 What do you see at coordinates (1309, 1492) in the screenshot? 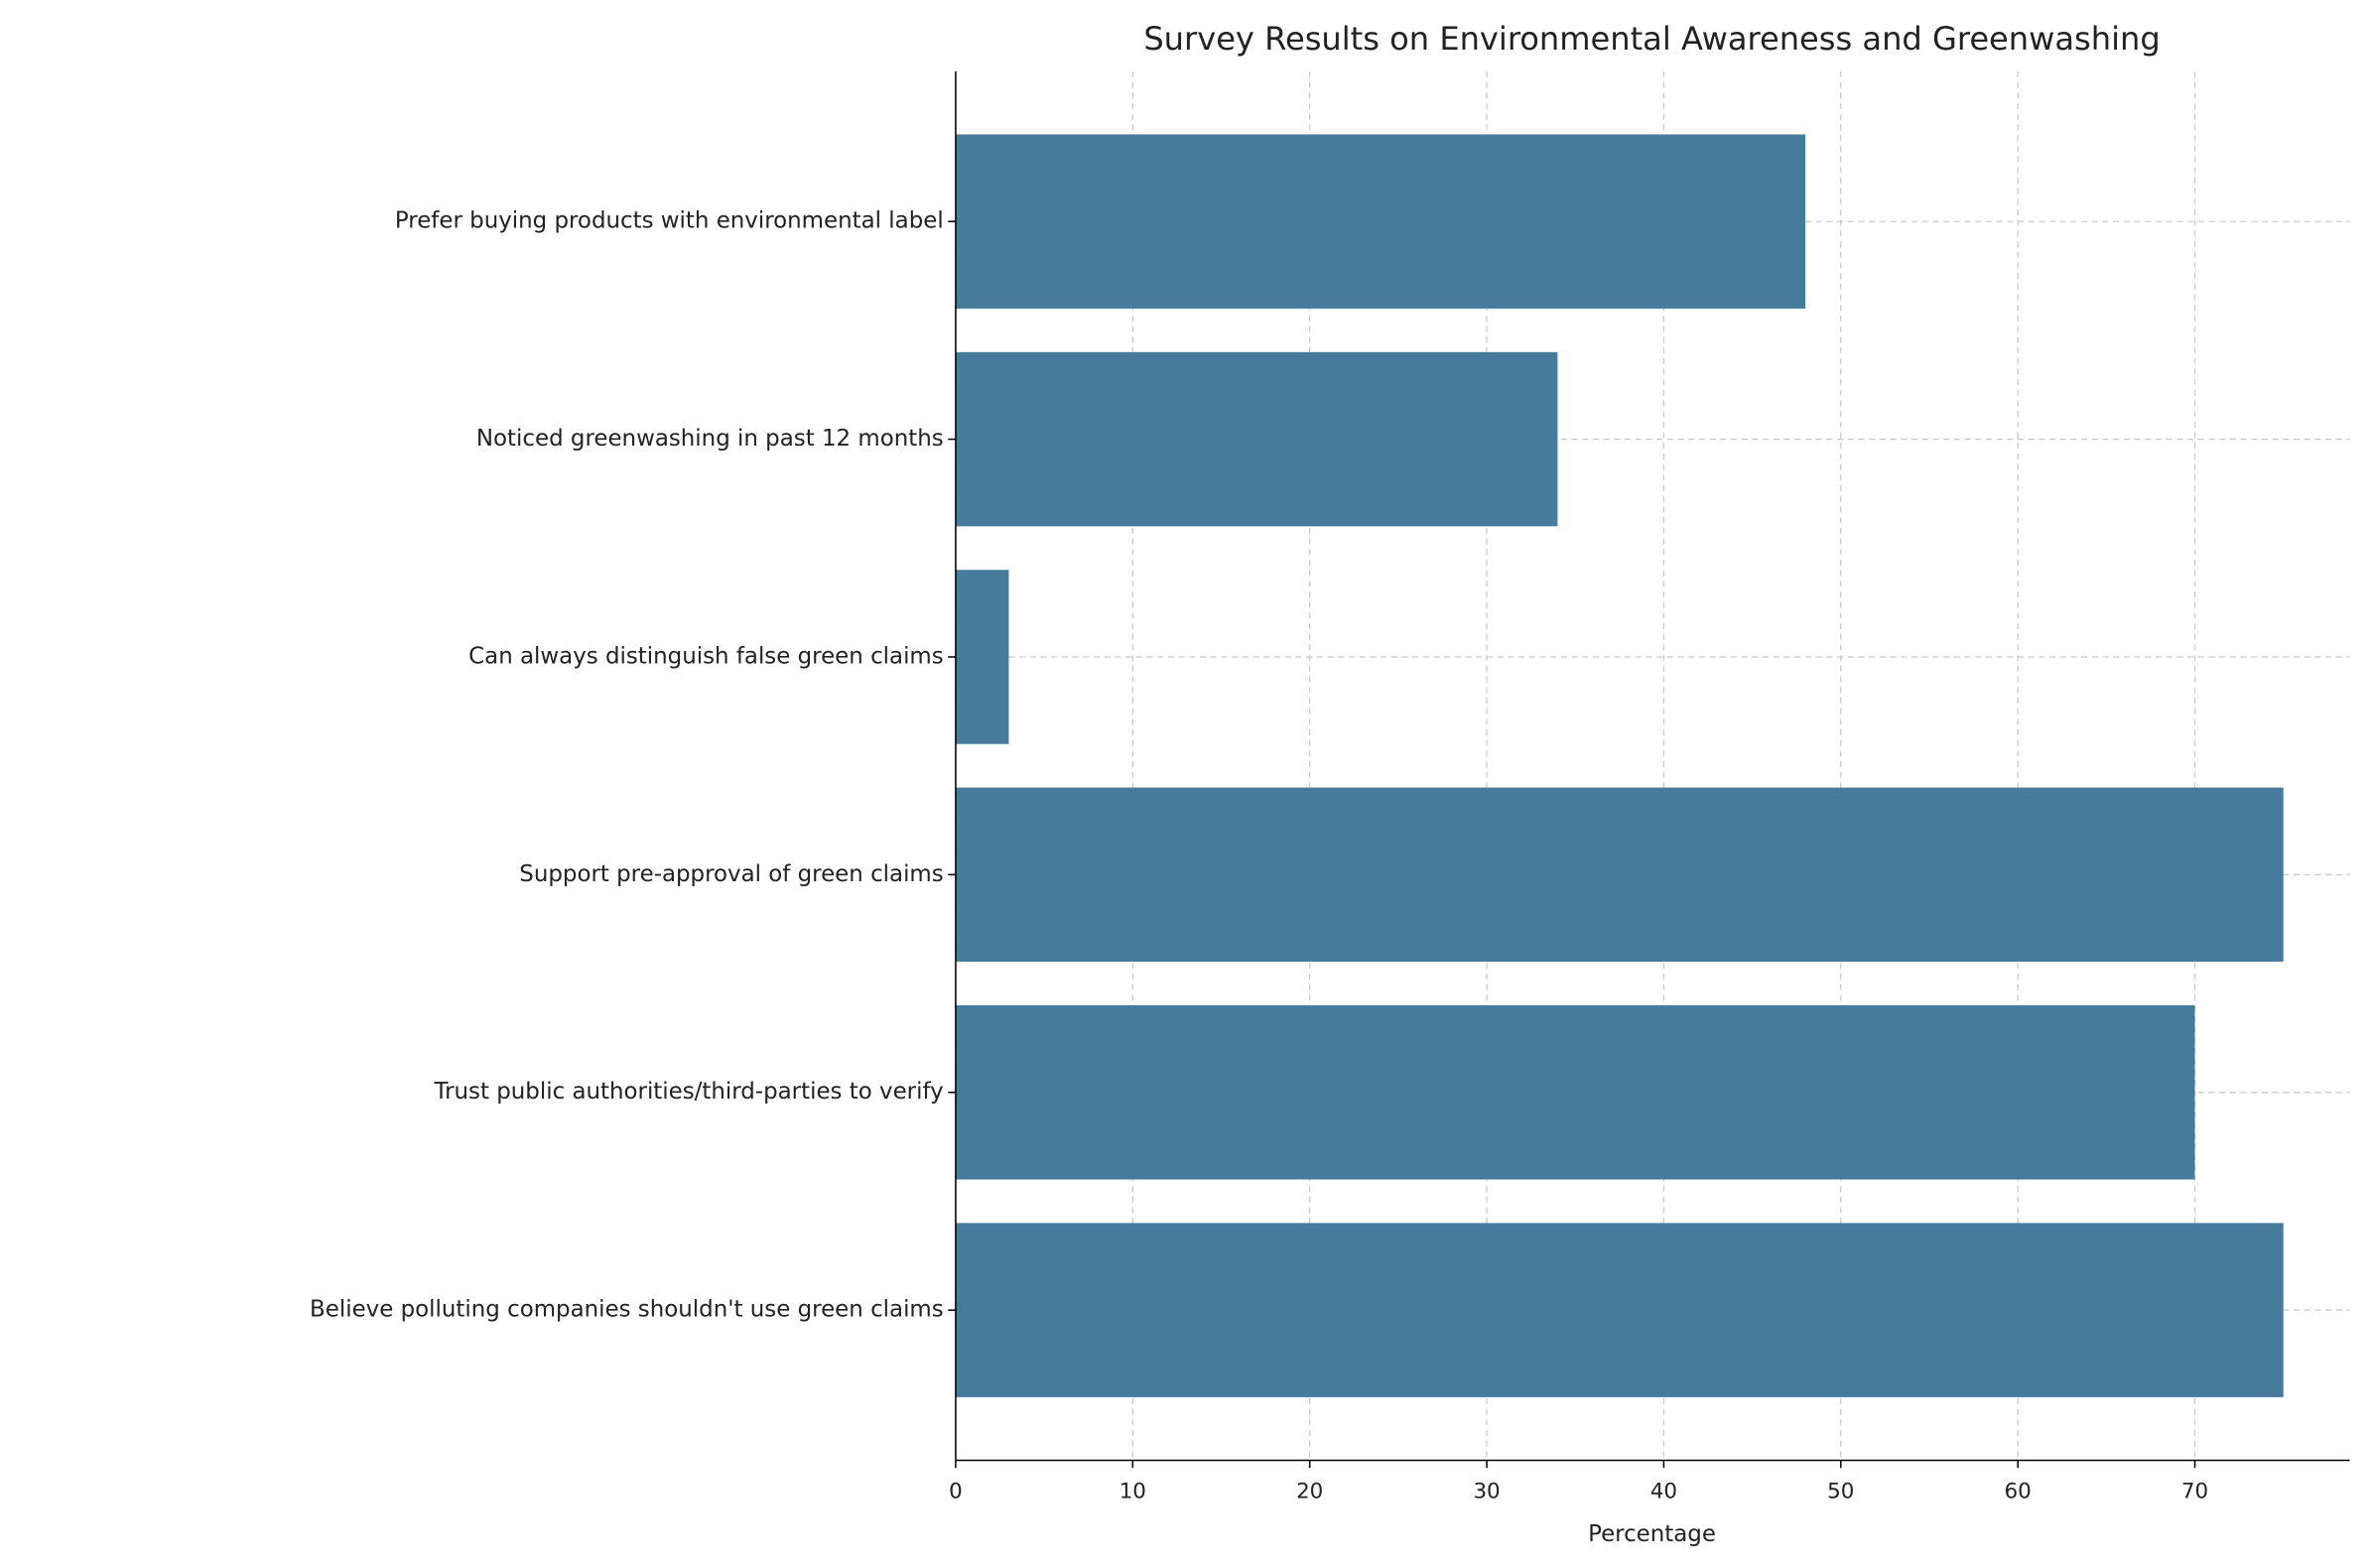
I see `x-tick-label: 20` at bounding box center [1309, 1492].